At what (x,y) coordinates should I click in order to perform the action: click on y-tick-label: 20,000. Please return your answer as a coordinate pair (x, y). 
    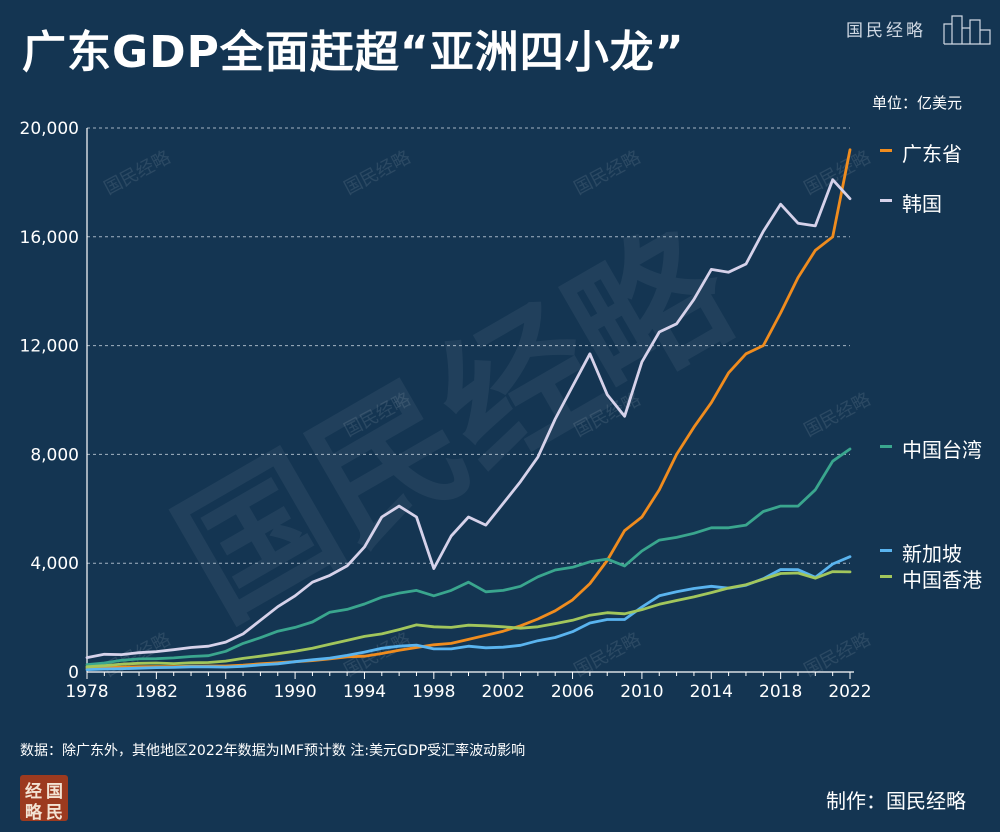
    Looking at the image, I should click on (49, 129).